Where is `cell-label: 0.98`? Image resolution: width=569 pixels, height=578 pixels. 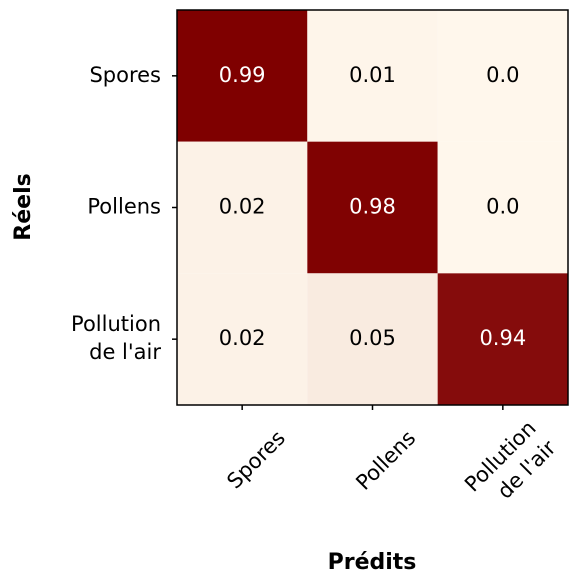
cell-label: 0.98 is located at coordinates (372, 207).